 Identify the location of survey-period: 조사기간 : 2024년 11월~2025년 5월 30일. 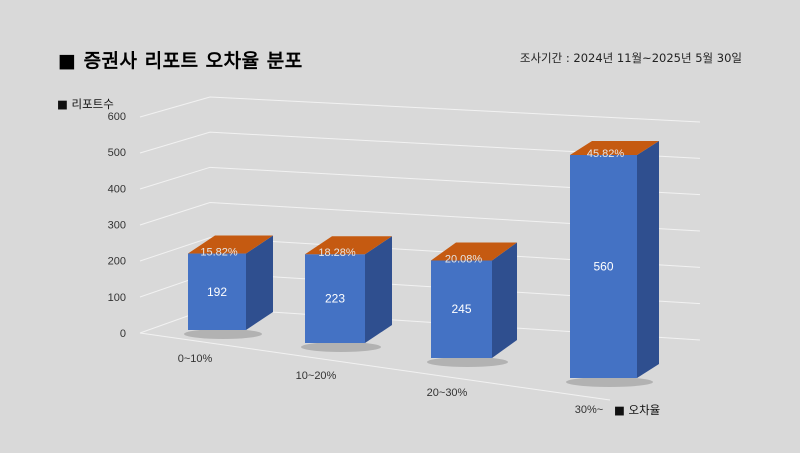
(630, 58).